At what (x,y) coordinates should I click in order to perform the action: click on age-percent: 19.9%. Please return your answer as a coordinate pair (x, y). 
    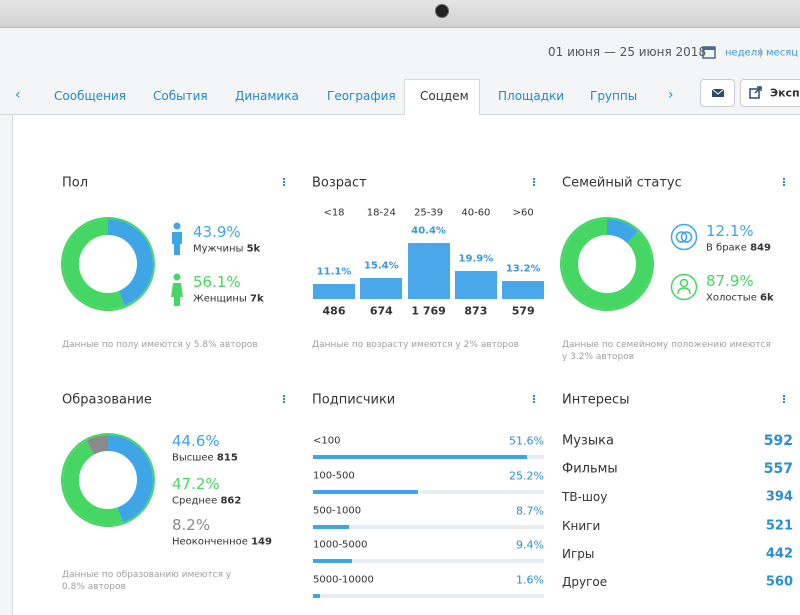
    Looking at the image, I should click on (476, 259).